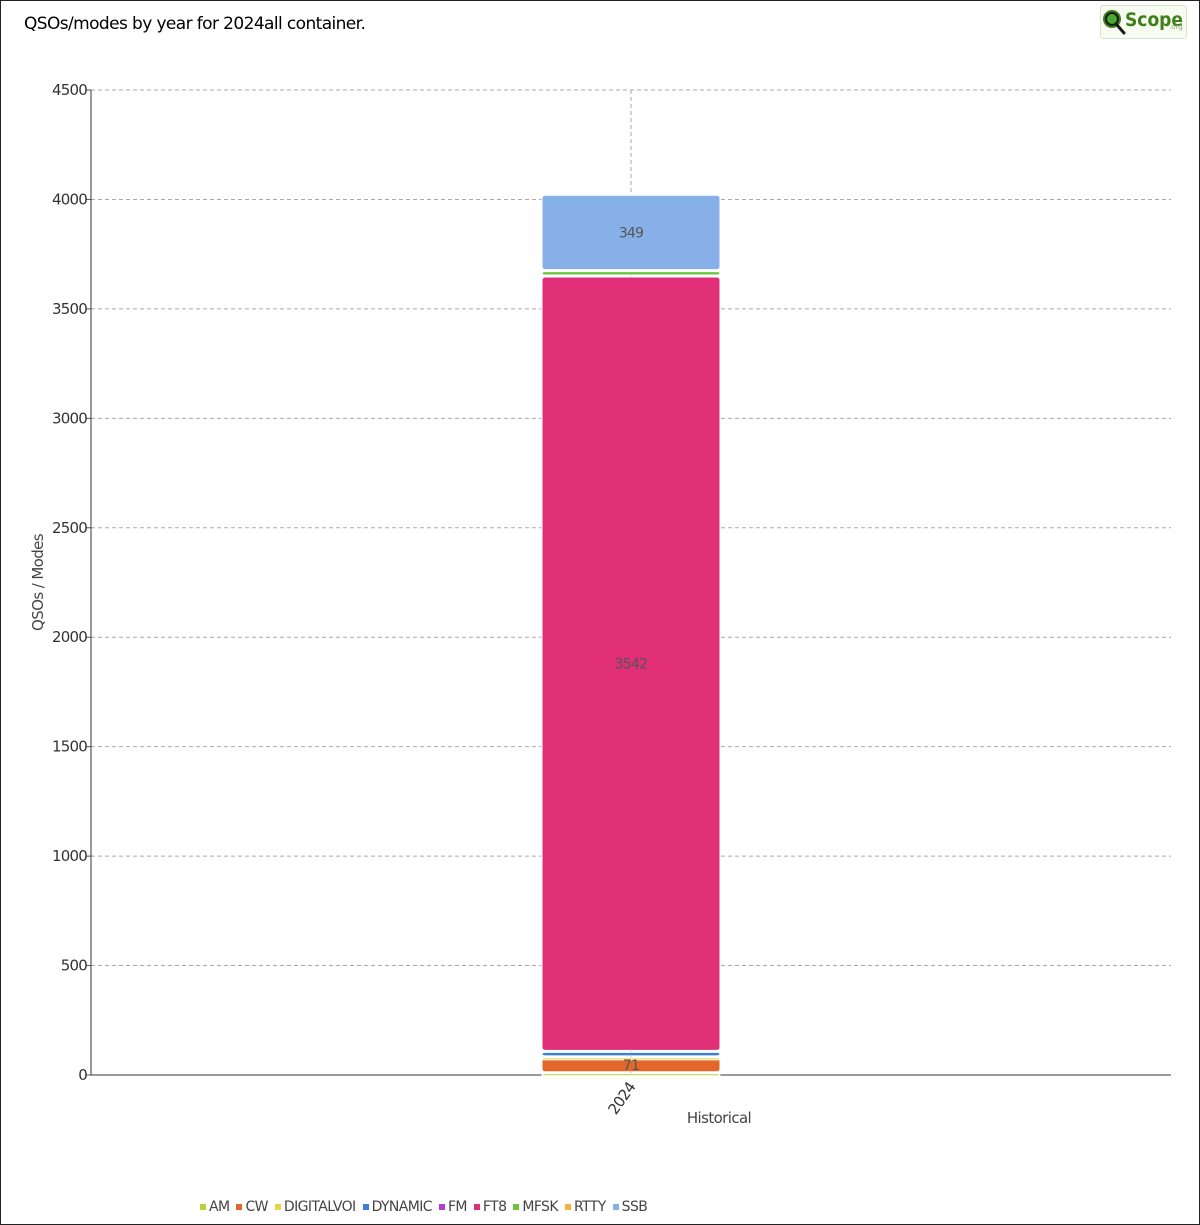 Image resolution: width=1200 pixels, height=1225 pixels. I want to click on logo-word: Scope, so click(1154, 20).